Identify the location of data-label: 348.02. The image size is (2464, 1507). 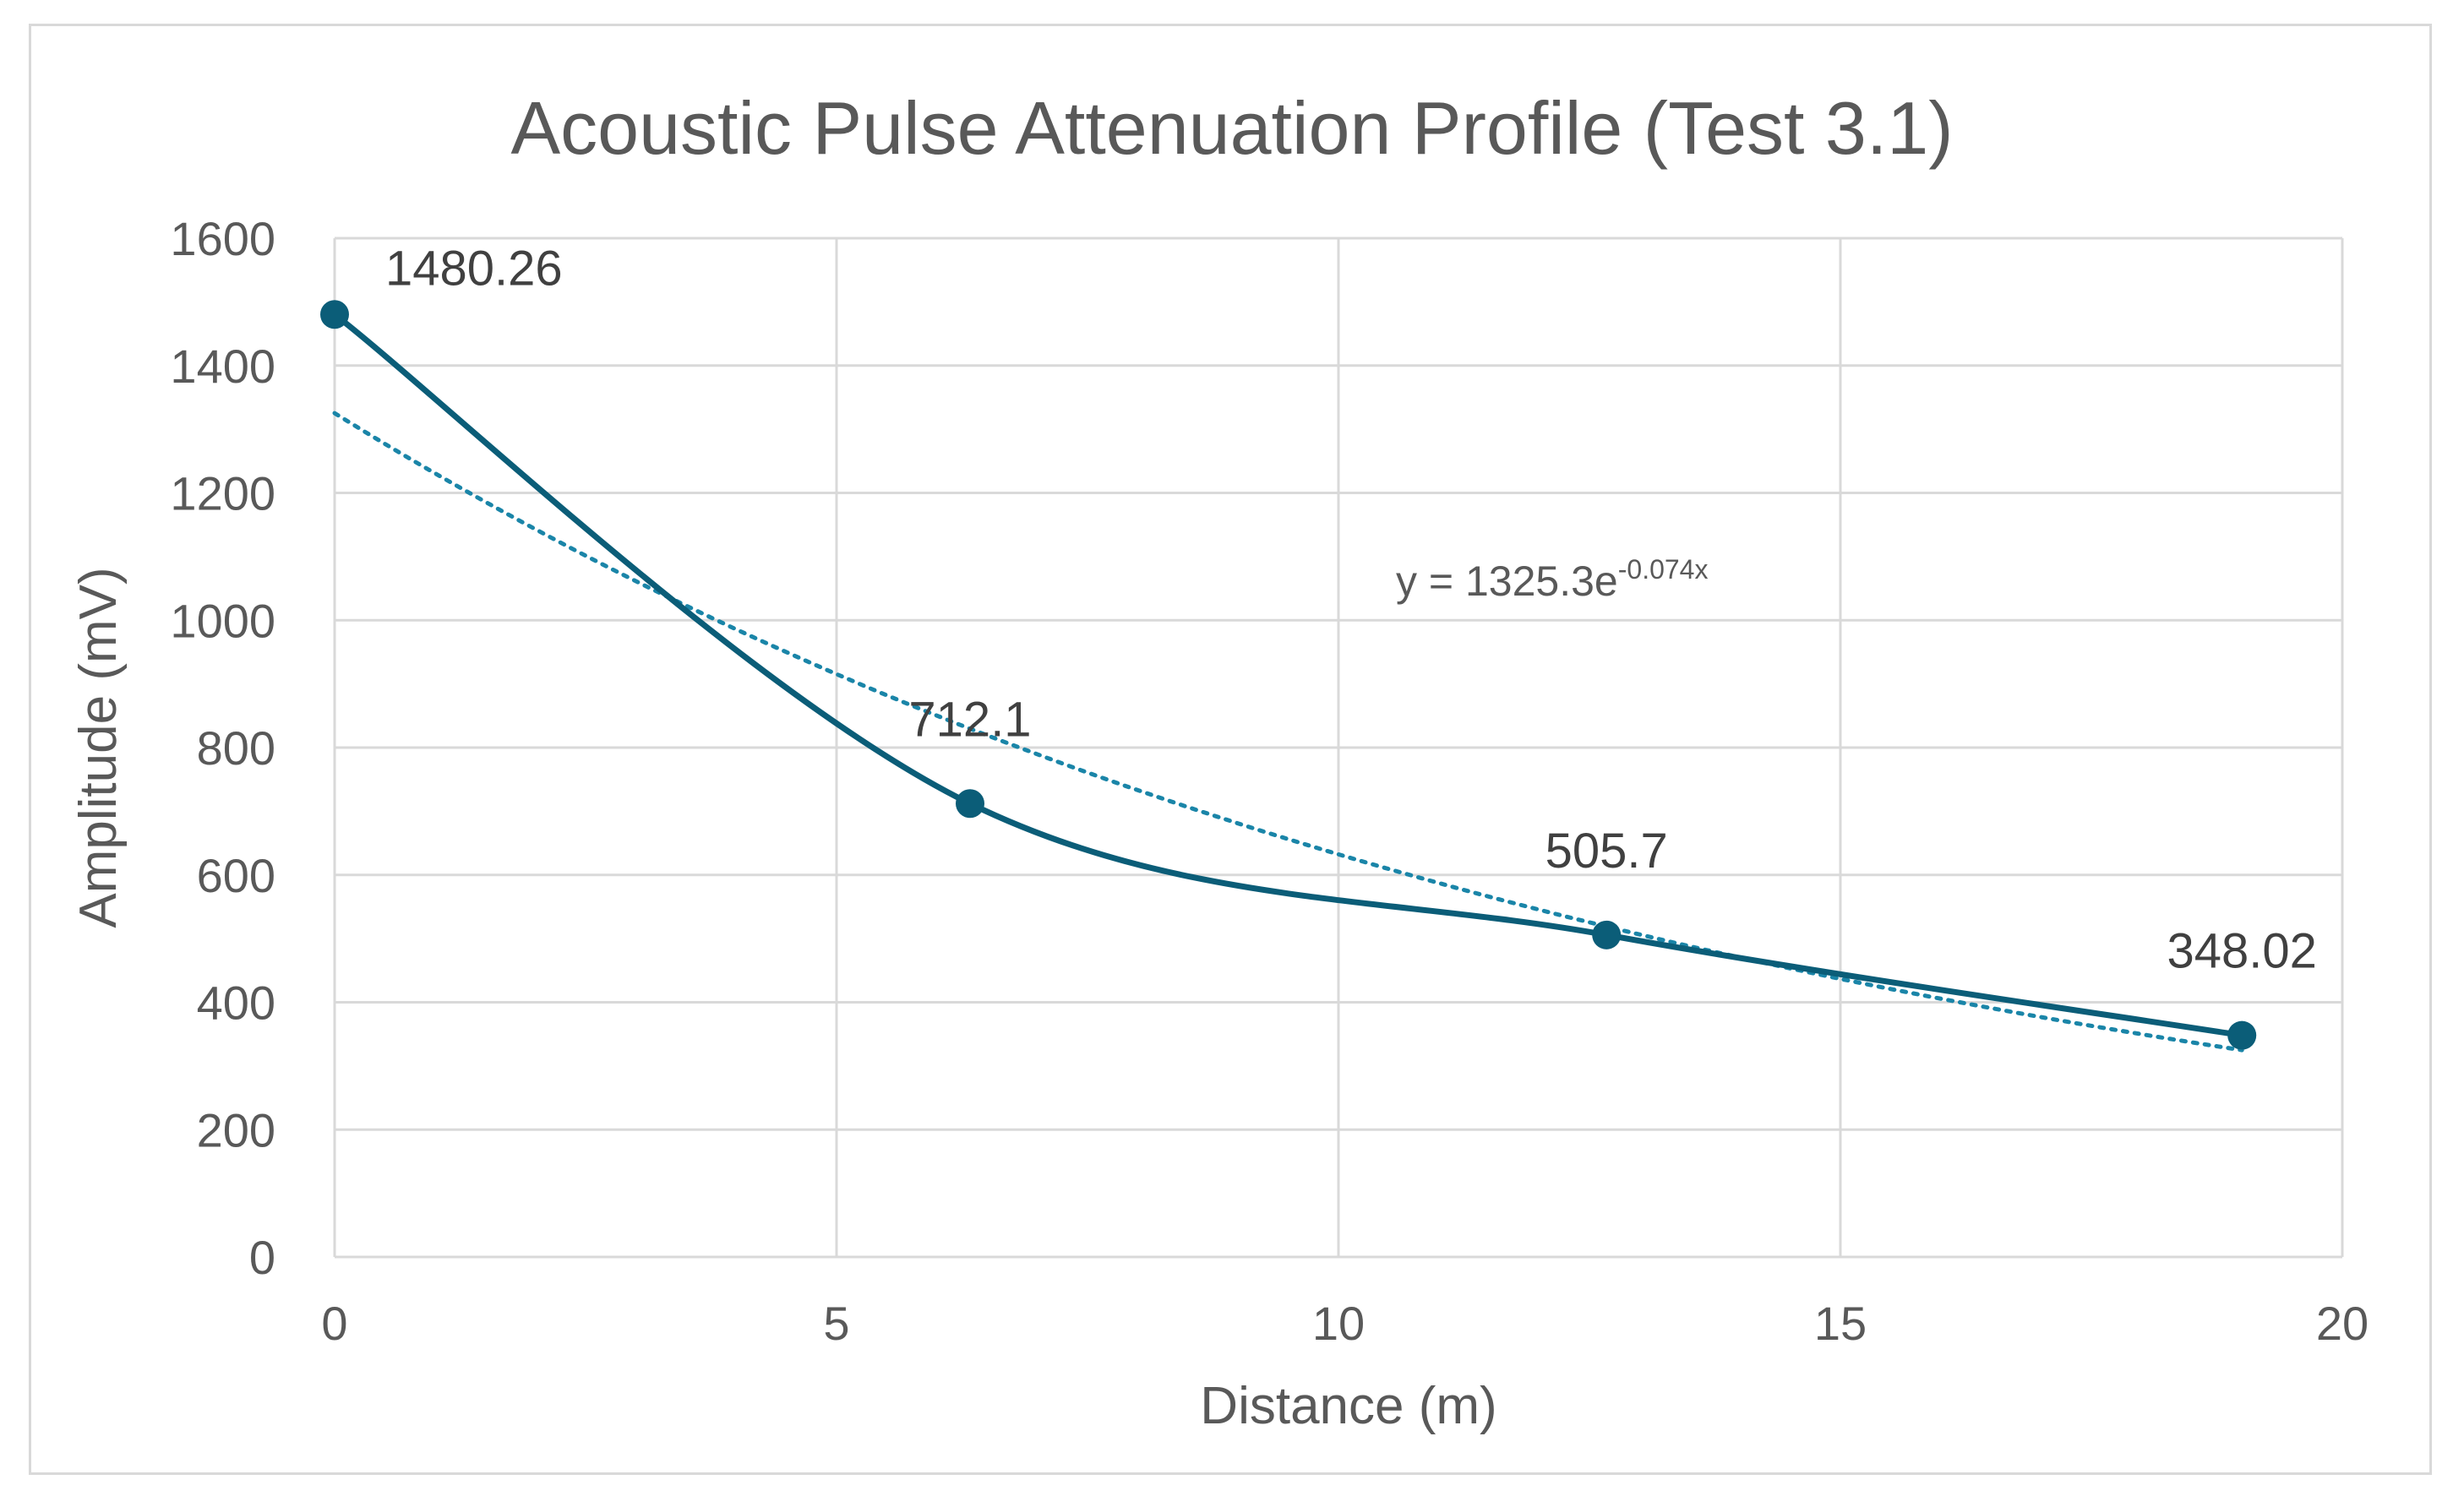
(2242, 951).